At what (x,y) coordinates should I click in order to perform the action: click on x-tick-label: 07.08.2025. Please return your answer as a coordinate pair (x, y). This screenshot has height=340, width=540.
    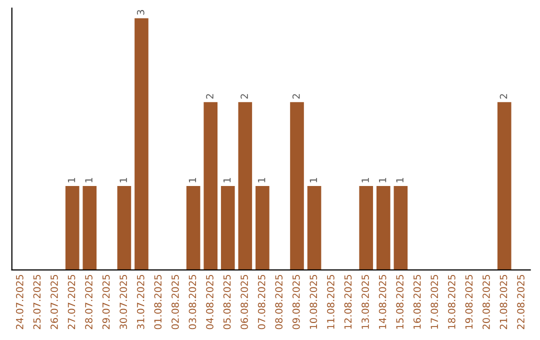
    Looking at the image, I should click on (262, 302).